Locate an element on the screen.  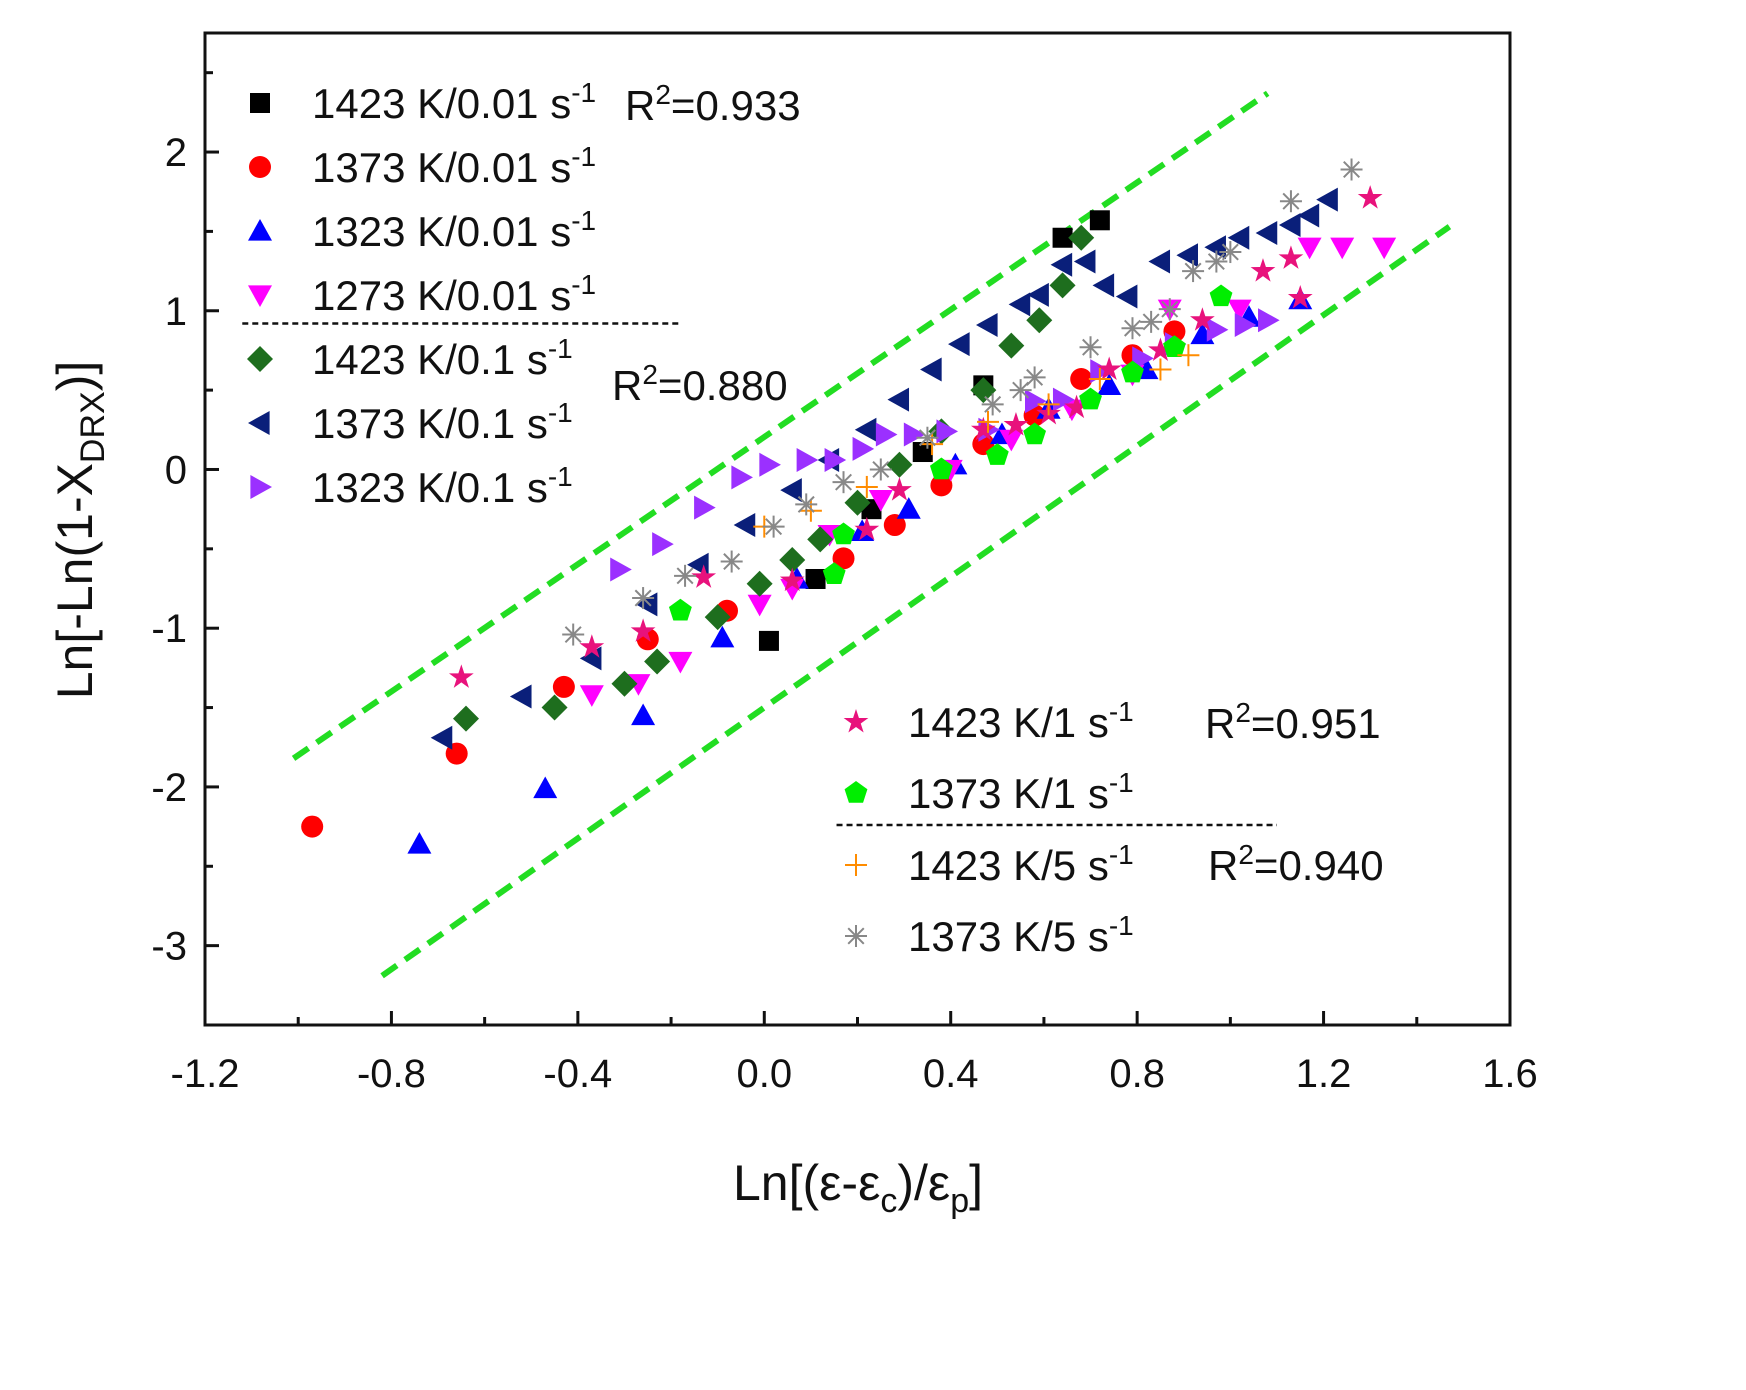
legend-entry: 1423 K/1 s-1 is located at coordinates (988, 721).